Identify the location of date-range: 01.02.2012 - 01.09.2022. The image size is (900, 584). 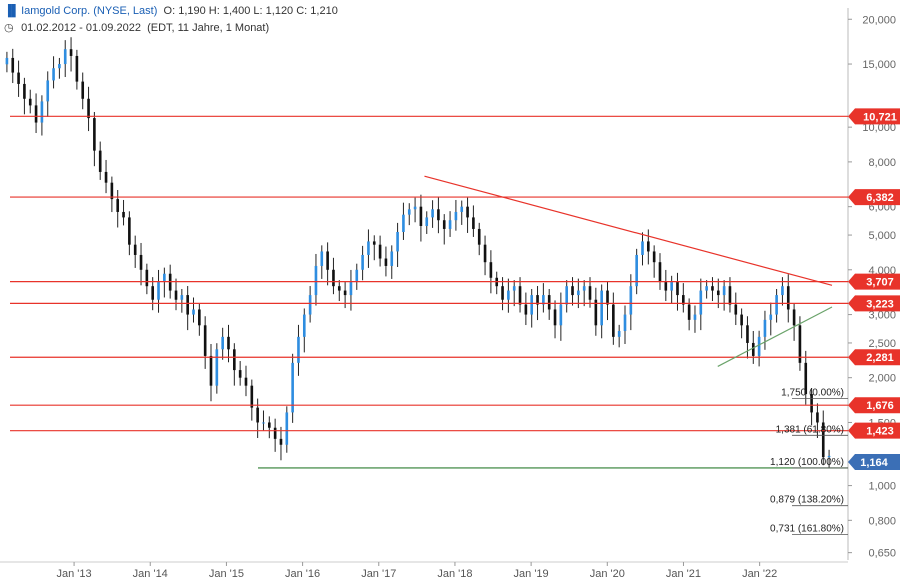
(81, 28).